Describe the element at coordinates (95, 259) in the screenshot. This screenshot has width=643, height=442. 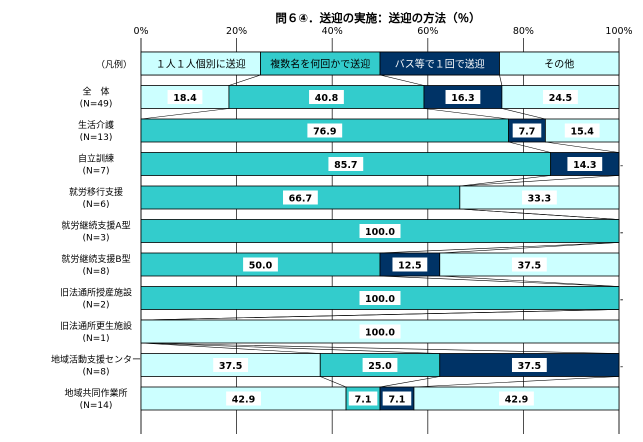
I see `category-name: 就労継続支援B型` at that location.